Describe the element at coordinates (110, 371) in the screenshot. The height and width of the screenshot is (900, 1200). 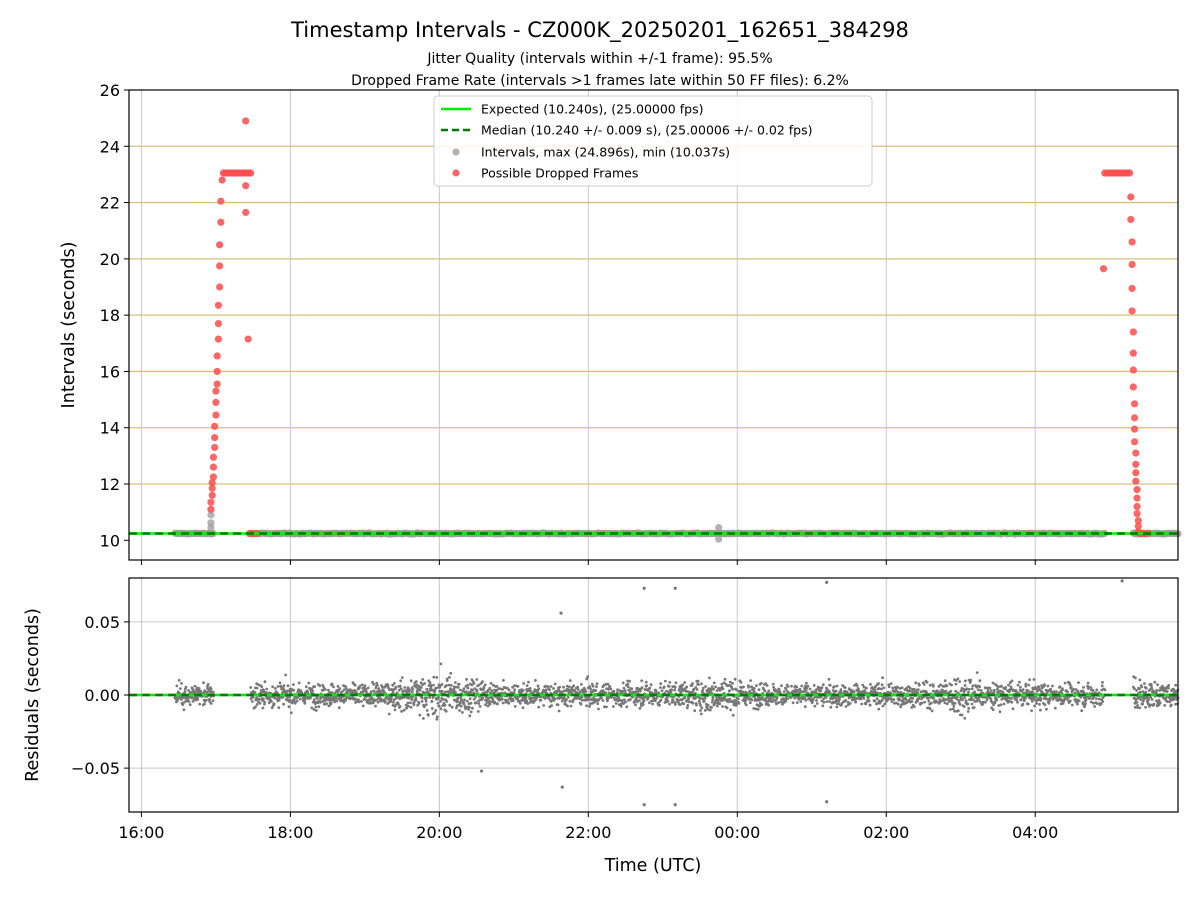
I see `top-y-tick-label: 16` at that location.